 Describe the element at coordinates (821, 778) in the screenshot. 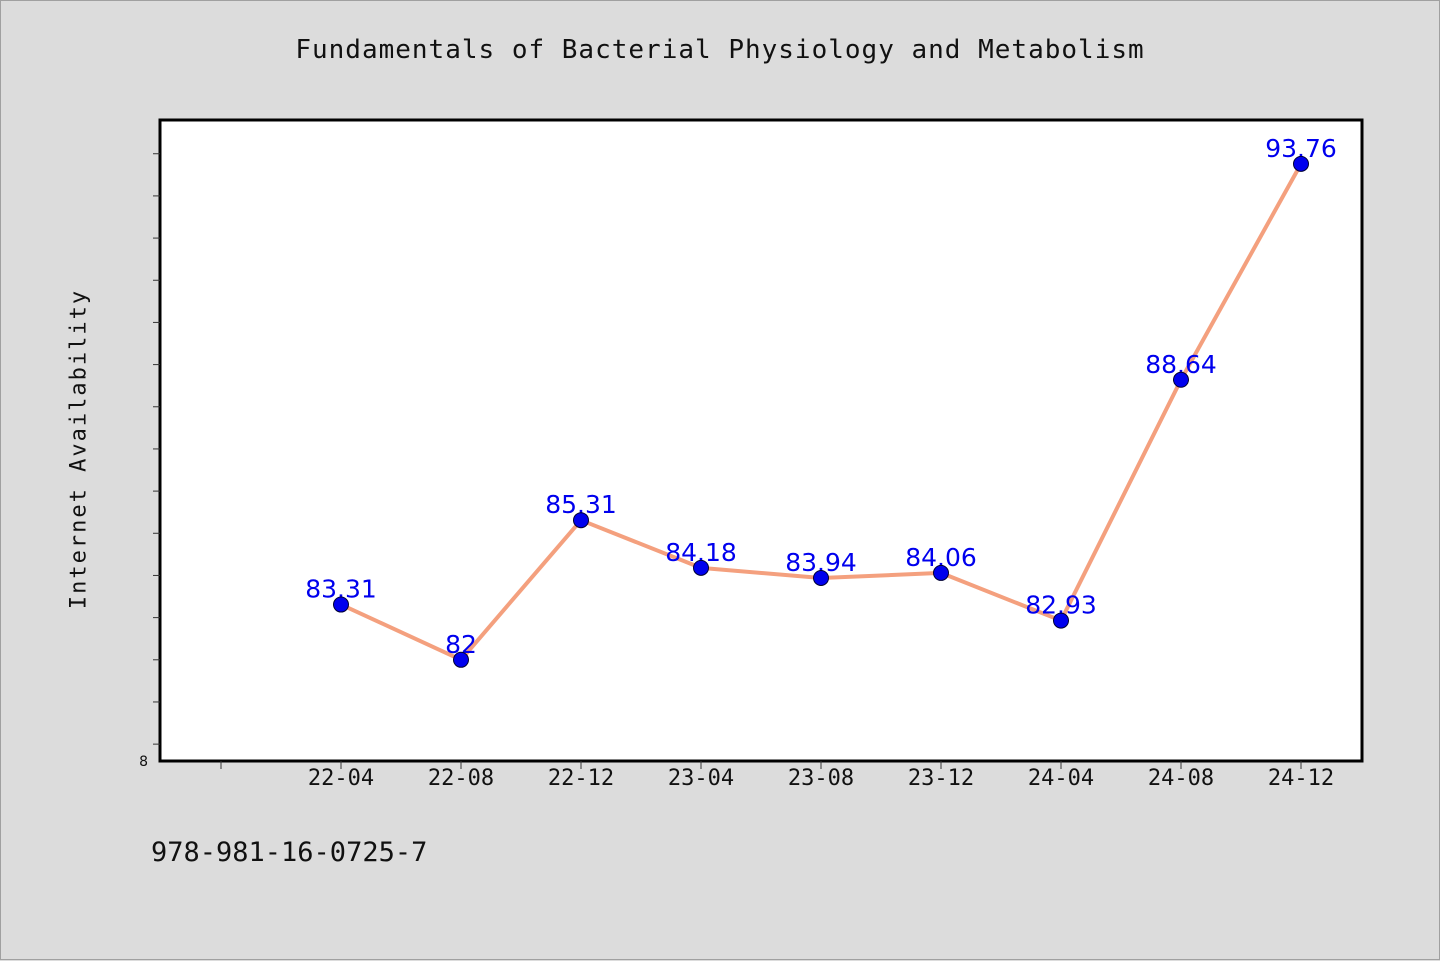

I see `x-tick-label: 23-08` at that location.